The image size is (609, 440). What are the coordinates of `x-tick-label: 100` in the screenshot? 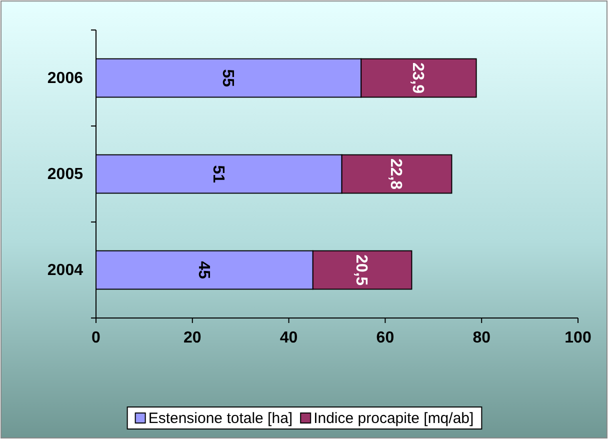 It's located at (578, 337).